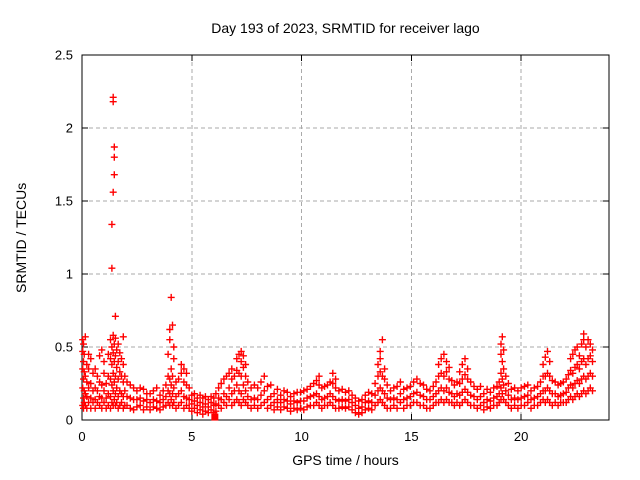 The width and height of the screenshot is (640, 480). Describe the element at coordinates (521, 436) in the screenshot. I see `x-tick-label: 20` at that location.